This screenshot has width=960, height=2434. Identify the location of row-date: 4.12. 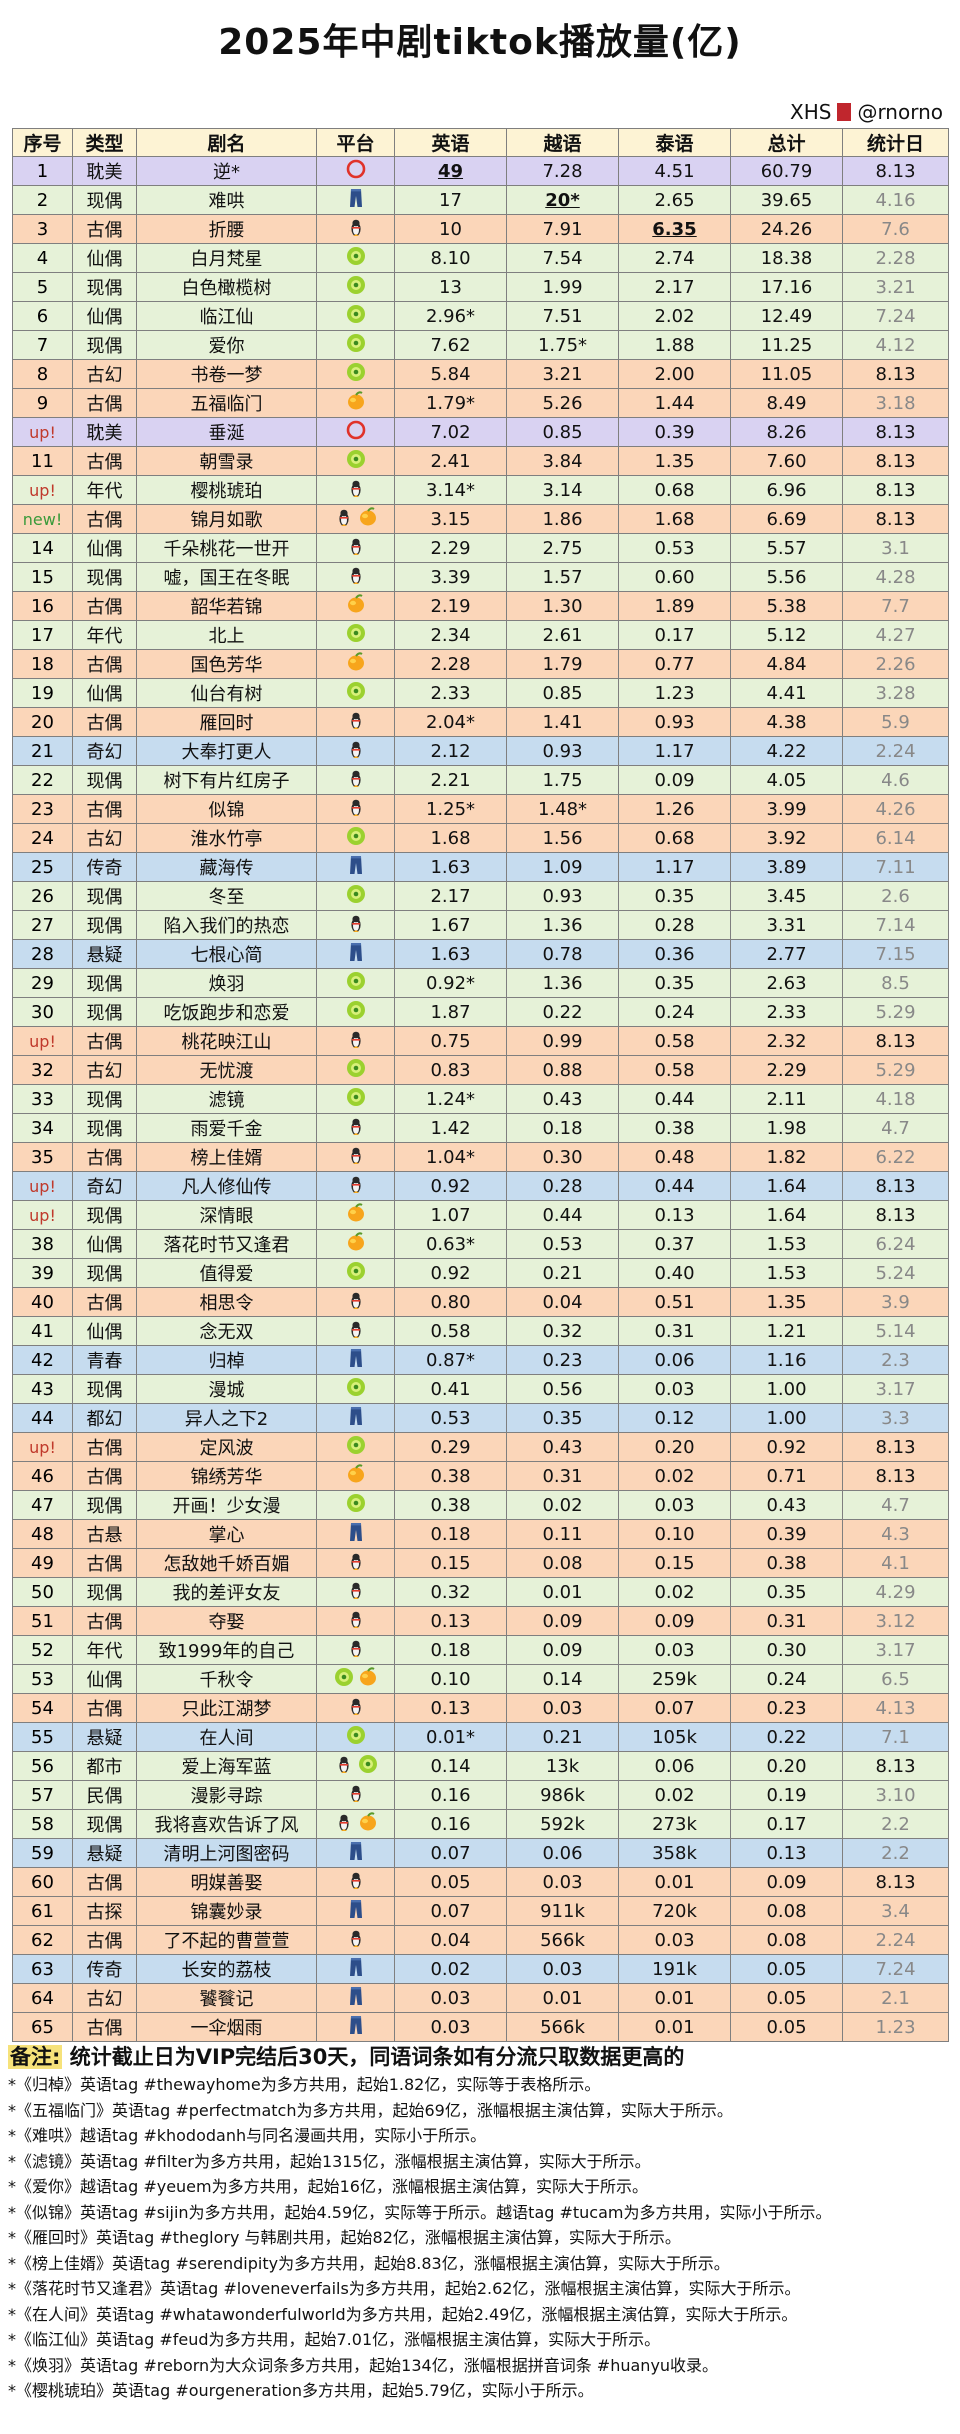
(895, 345).